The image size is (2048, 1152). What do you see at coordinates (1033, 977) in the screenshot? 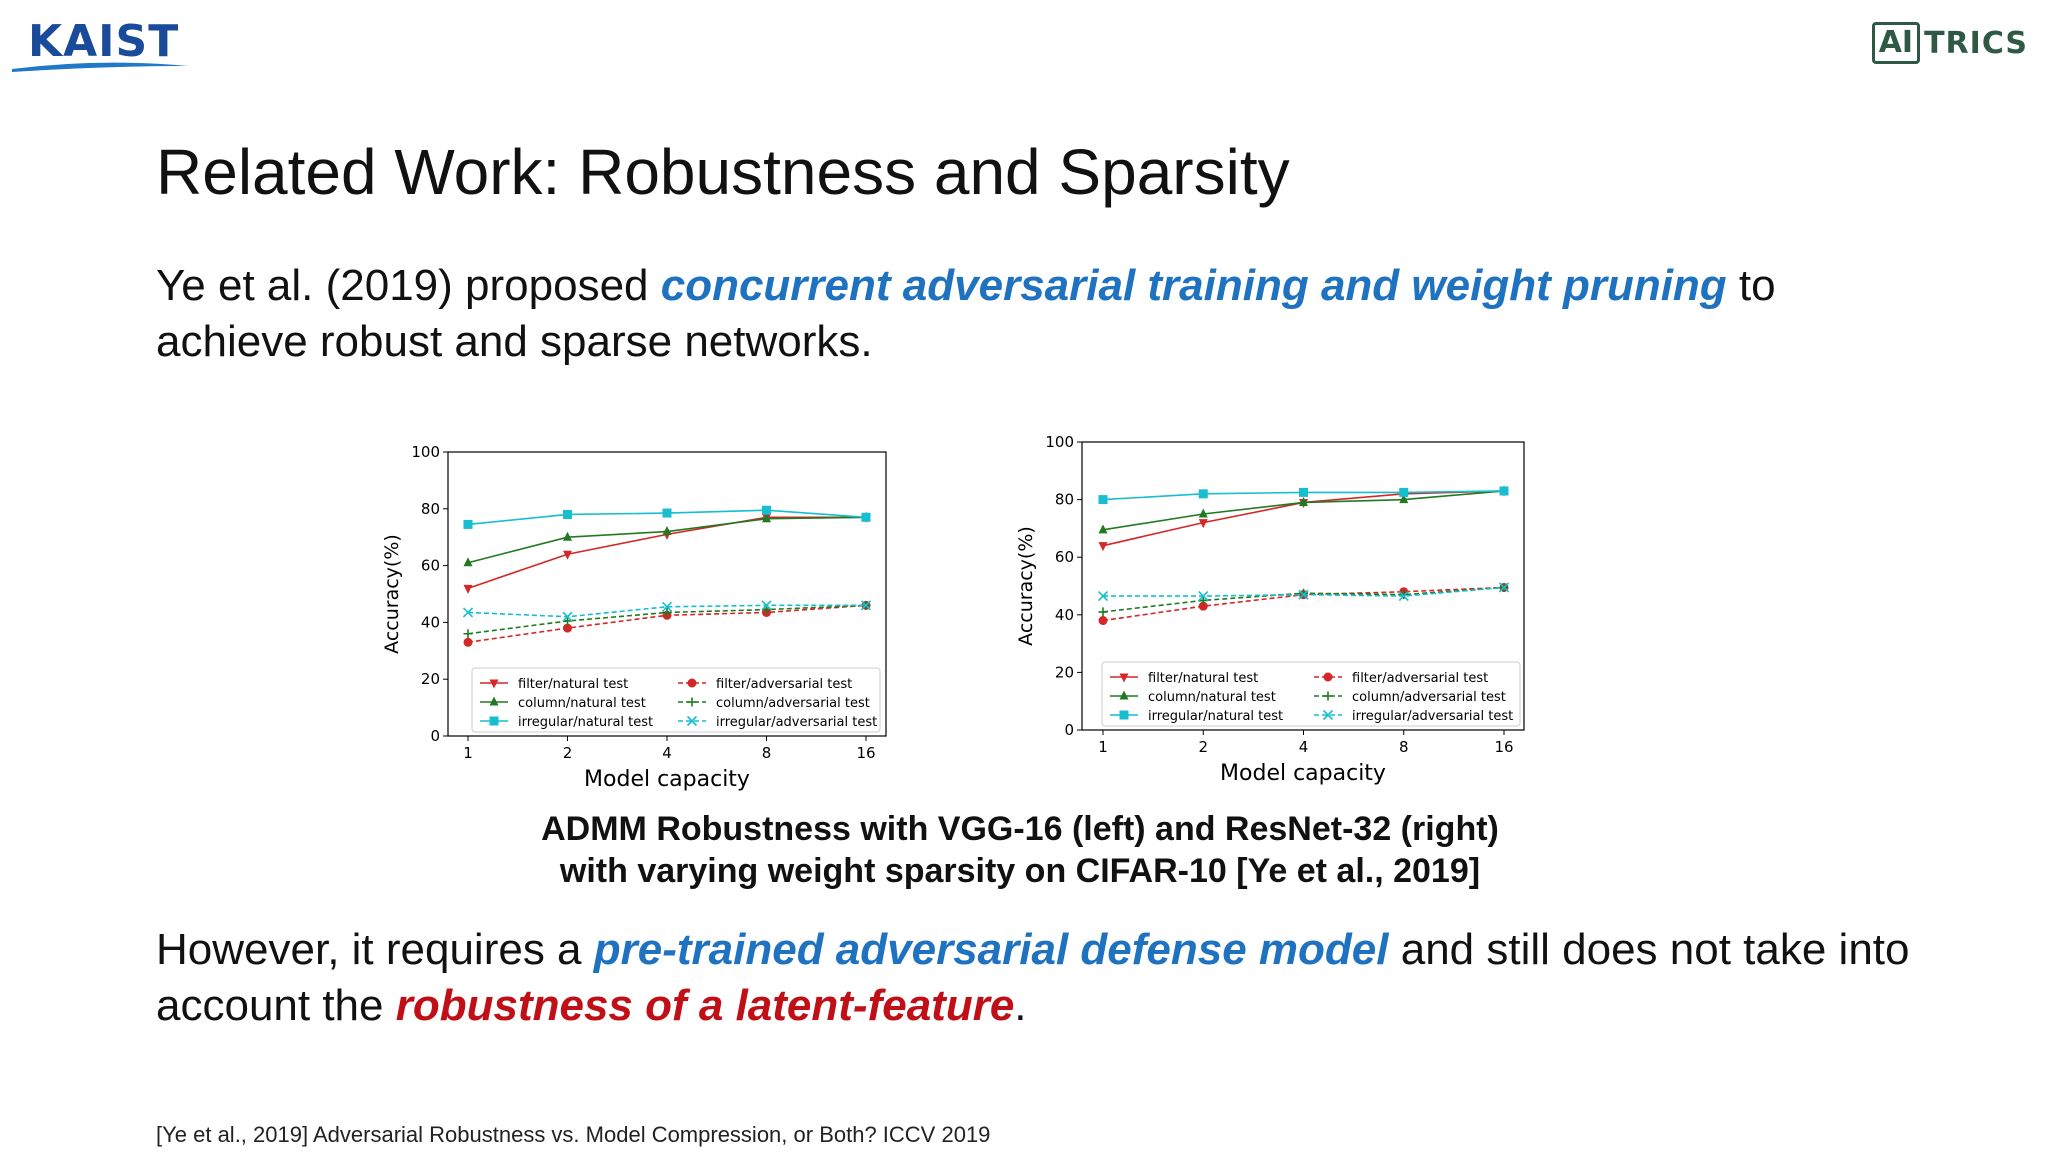
I see `limitation-text-2: and still does not take into account the` at bounding box center [1033, 977].